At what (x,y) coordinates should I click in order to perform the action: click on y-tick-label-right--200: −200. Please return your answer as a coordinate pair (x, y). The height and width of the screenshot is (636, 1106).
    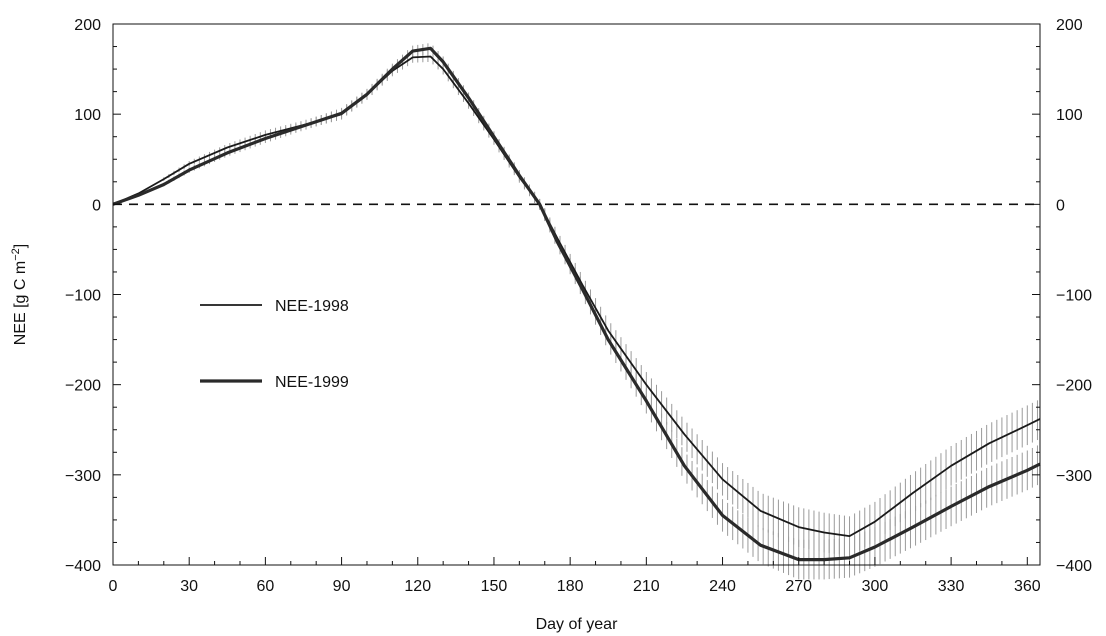
    Looking at the image, I should click on (1074, 386).